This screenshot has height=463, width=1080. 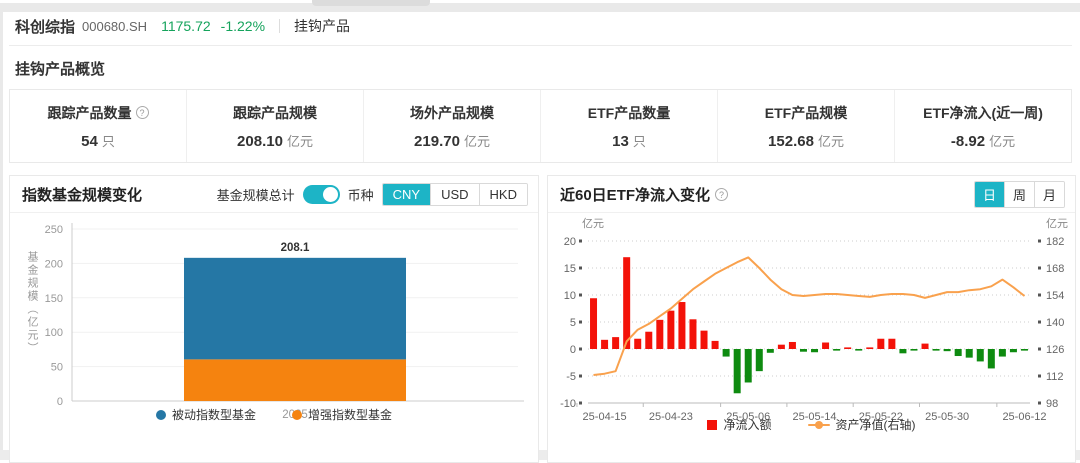 I want to click on overview-title: 挂钩产品概览, so click(x=540, y=67).